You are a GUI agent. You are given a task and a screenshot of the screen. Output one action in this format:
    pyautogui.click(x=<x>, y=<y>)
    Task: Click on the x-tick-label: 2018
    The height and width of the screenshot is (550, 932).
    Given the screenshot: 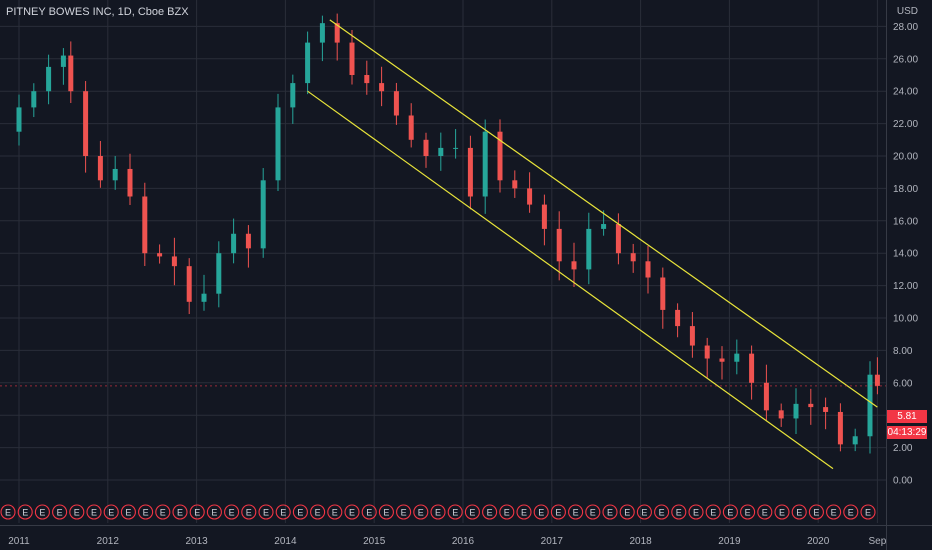 What is the action you would take?
    pyautogui.click(x=640, y=541)
    